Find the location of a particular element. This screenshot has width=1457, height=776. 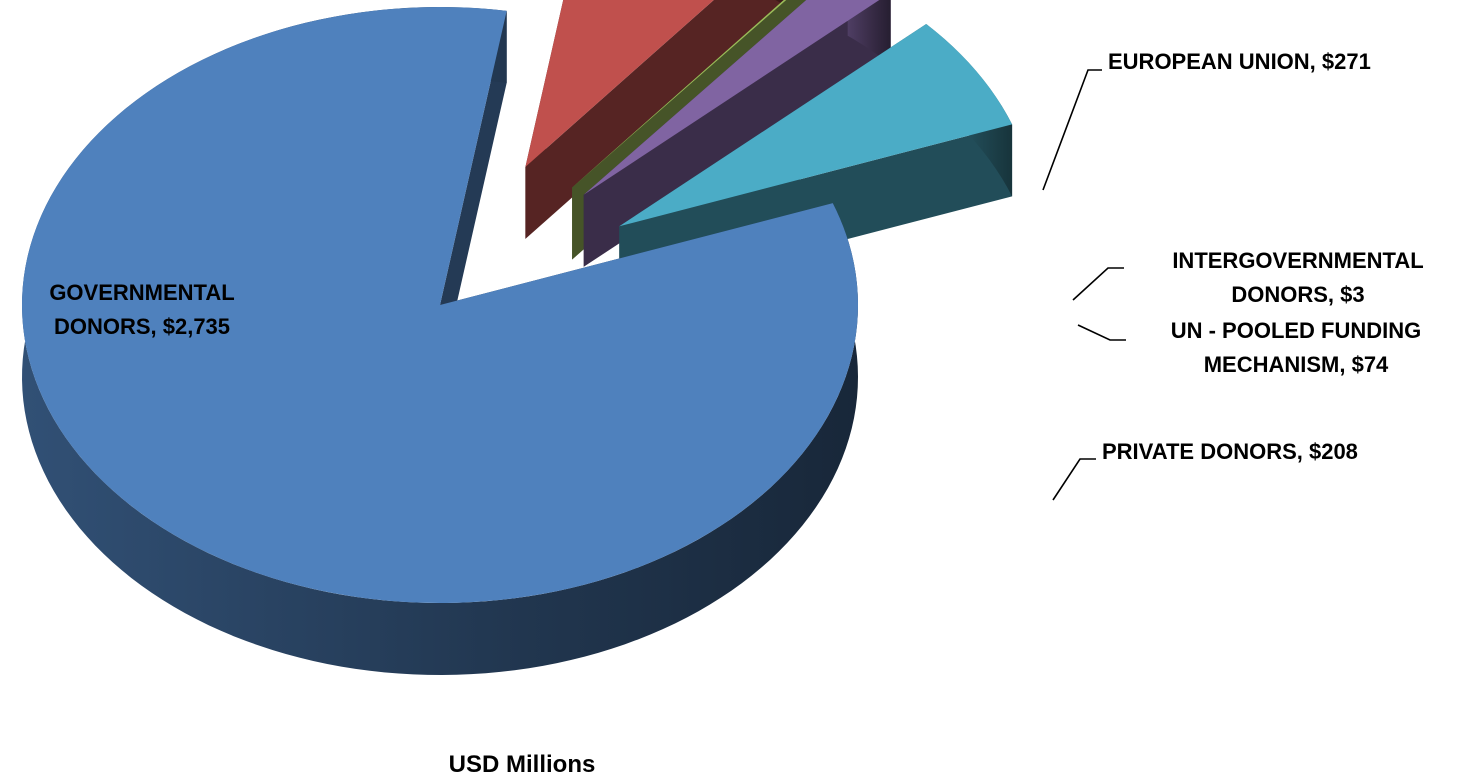

chart-caption: USD Millions is located at coordinates (522, 763).